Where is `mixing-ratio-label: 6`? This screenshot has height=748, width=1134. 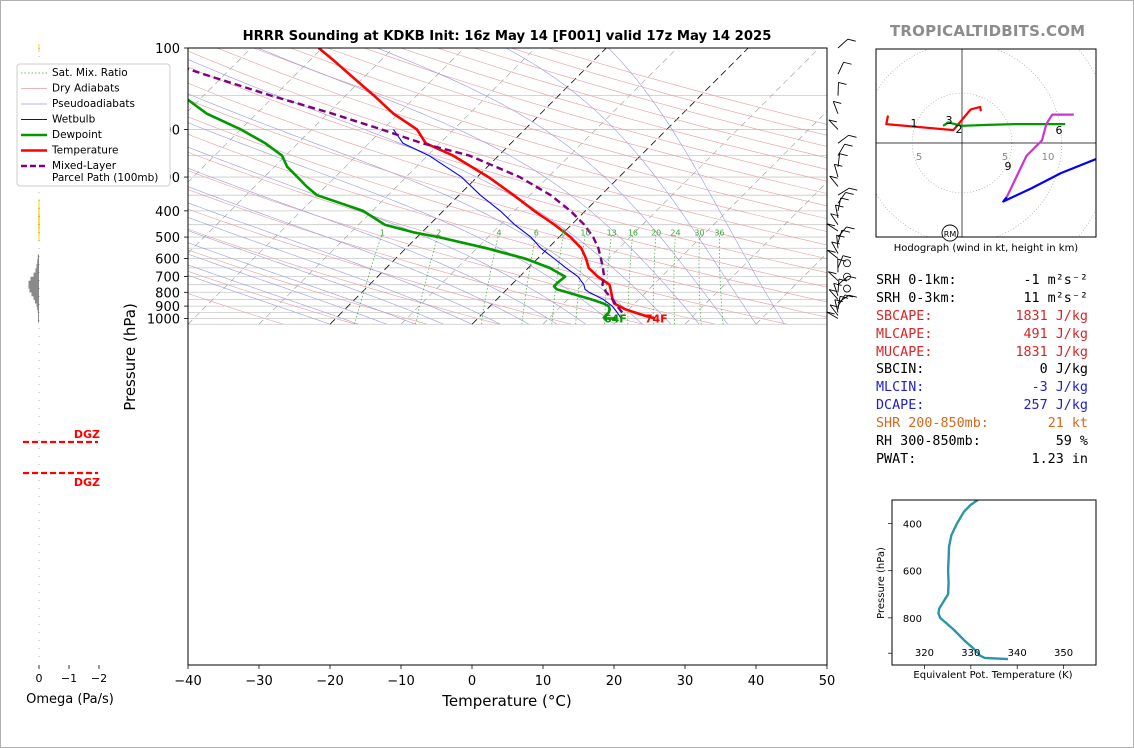 mixing-ratio-label: 6 is located at coordinates (536, 232).